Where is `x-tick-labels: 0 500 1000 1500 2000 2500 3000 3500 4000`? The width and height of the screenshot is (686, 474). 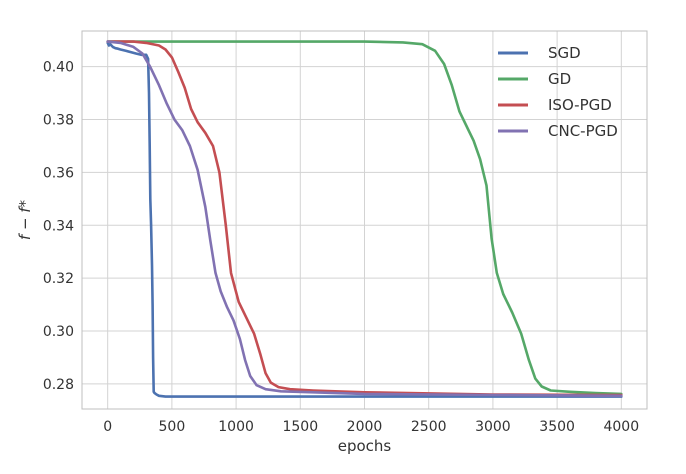 x-tick-labels: 0 500 1000 1500 2000 2500 3000 3500 4000 is located at coordinates (371, 427).